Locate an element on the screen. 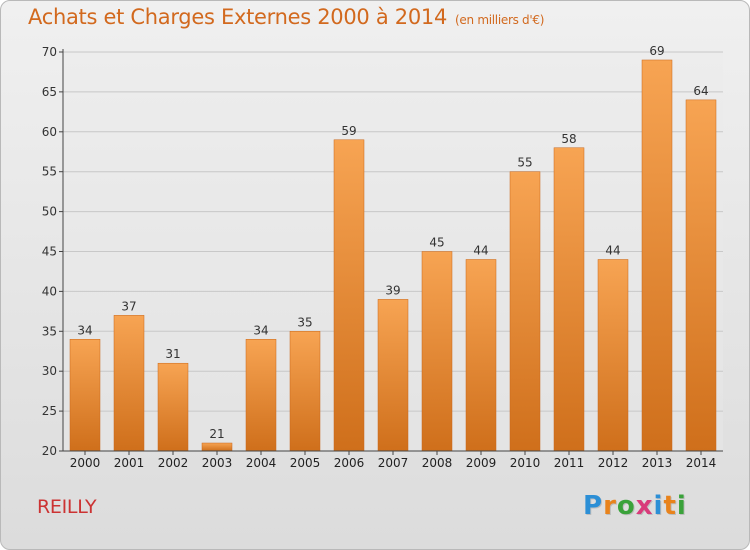 The image size is (750, 550). data-label: 31 is located at coordinates (172, 354).